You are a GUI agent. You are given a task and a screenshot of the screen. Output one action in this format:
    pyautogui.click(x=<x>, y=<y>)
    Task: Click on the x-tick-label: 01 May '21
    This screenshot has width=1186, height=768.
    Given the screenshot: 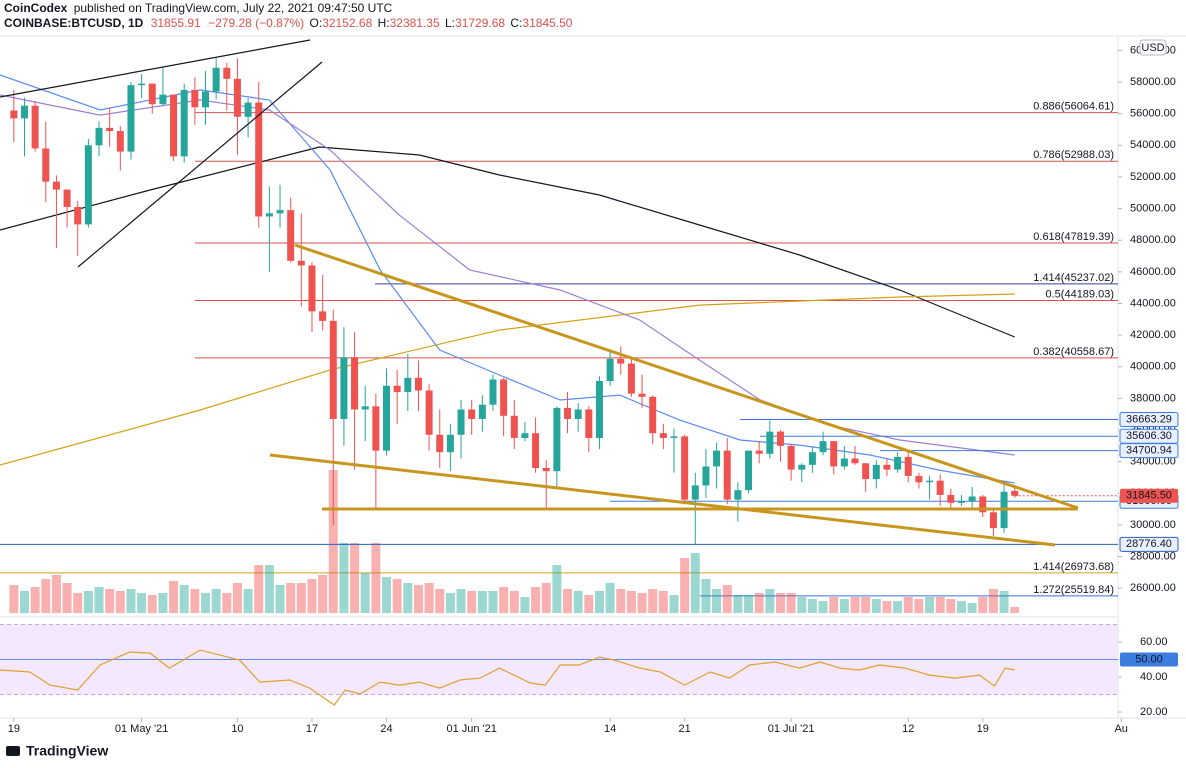 What is the action you would take?
    pyautogui.click(x=141, y=729)
    